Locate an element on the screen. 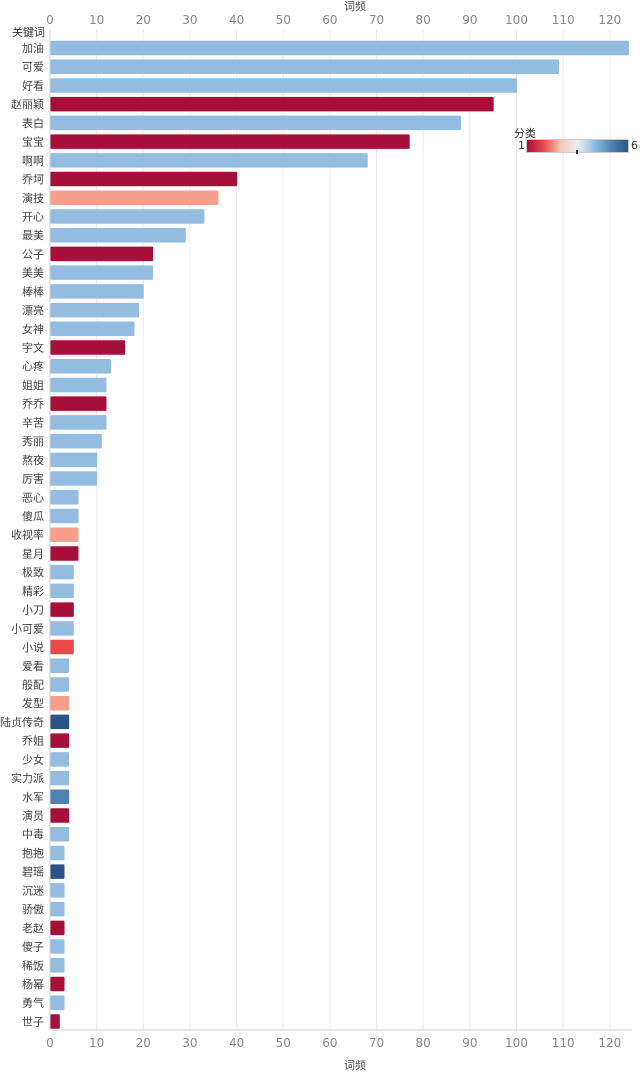 Image resolution: width=640 pixels, height=1073 pixels. x-tick-label-bottom: 70 is located at coordinates (376, 1043).